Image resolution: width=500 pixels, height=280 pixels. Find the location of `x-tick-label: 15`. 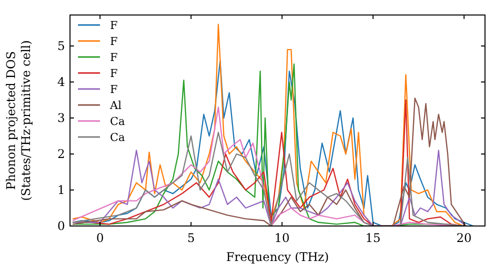

x-tick-label: 15 is located at coordinates (373, 238).